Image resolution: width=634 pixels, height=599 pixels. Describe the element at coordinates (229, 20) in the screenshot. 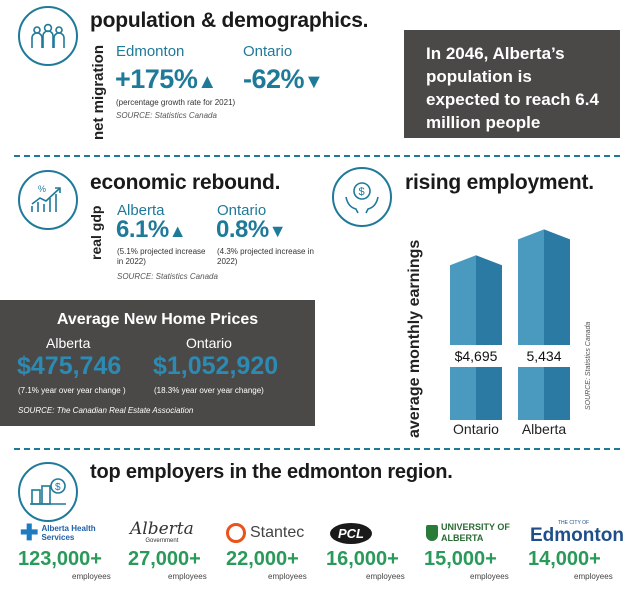

I see `population-title: population & demographics.` at that location.